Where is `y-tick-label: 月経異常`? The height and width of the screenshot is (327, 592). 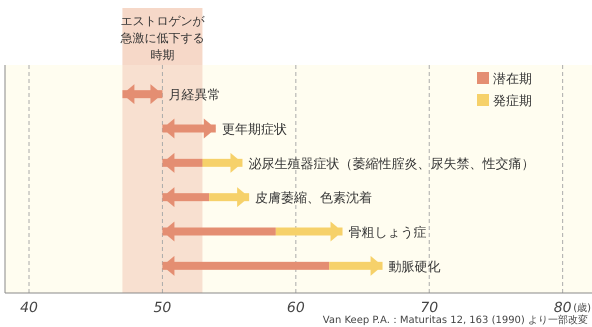
y-tick-label: 月経異常 is located at coordinates (194, 96).